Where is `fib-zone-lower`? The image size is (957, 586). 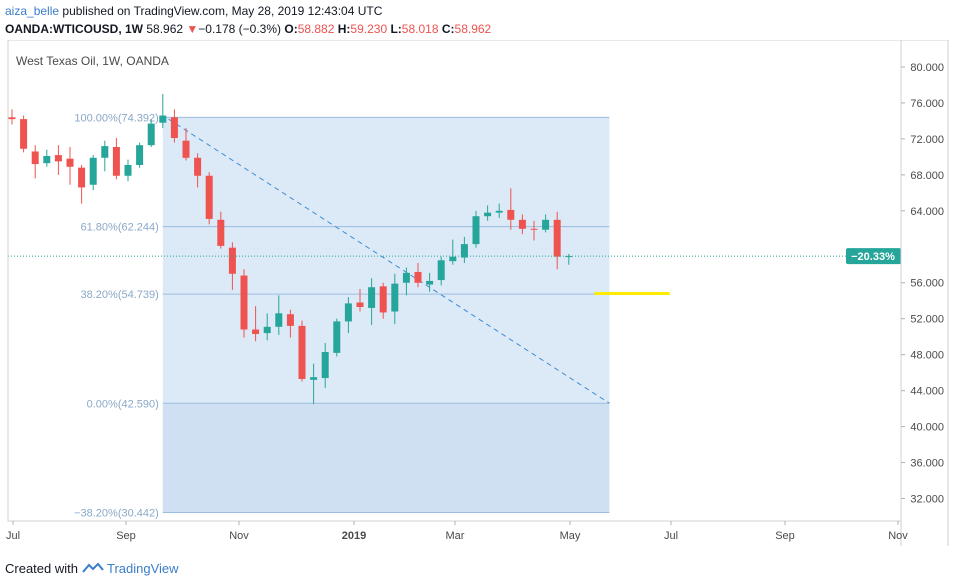
fib-zone-lower is located at coordinates (386, 458).